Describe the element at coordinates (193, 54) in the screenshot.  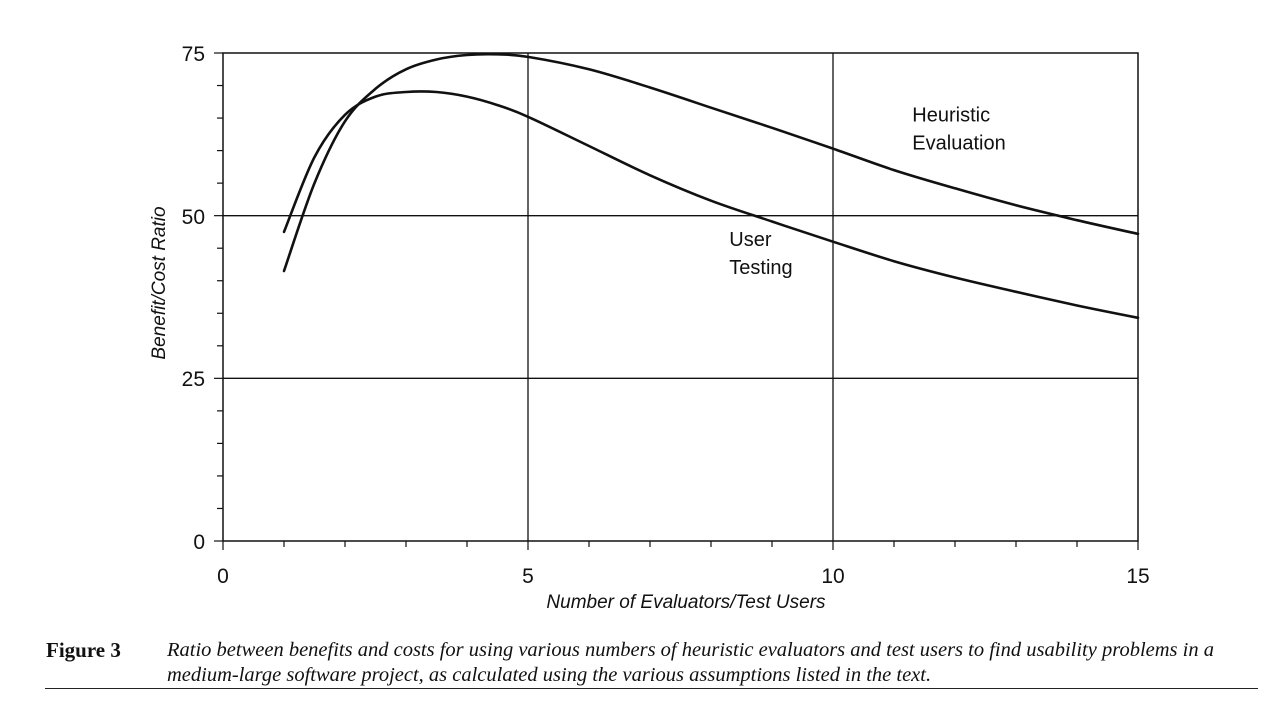
I see `y-tick-label-75: 75` at that location.